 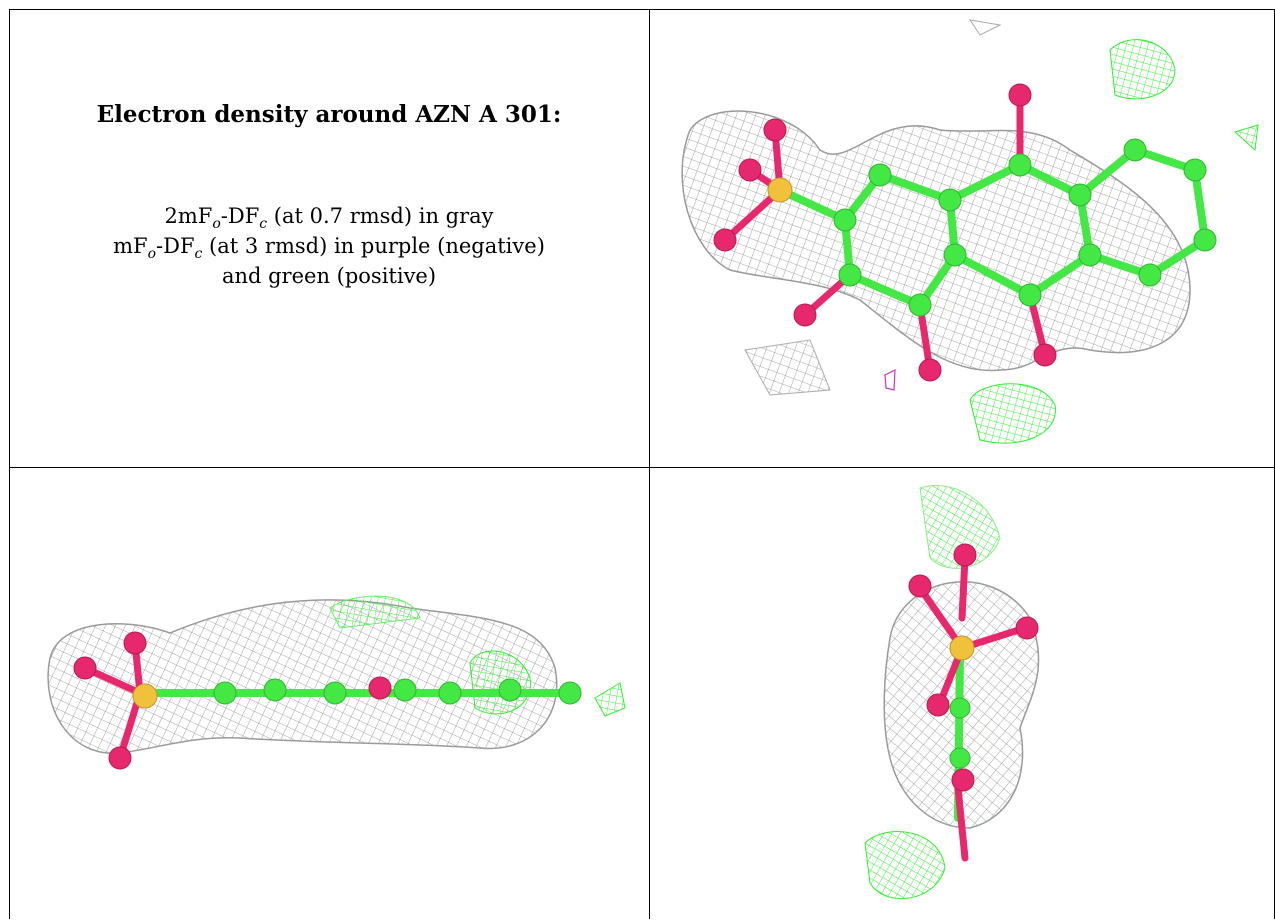 What do you see at coordinates (9, 464) in the screenshot?
I see `table-border-left` at bounding box center [9, 464].